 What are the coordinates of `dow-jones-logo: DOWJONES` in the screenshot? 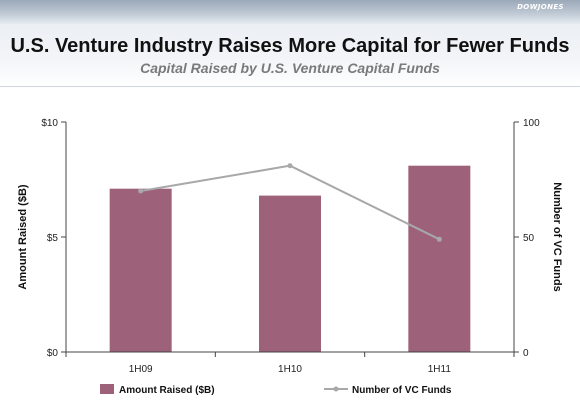 It's located at (540, 7).